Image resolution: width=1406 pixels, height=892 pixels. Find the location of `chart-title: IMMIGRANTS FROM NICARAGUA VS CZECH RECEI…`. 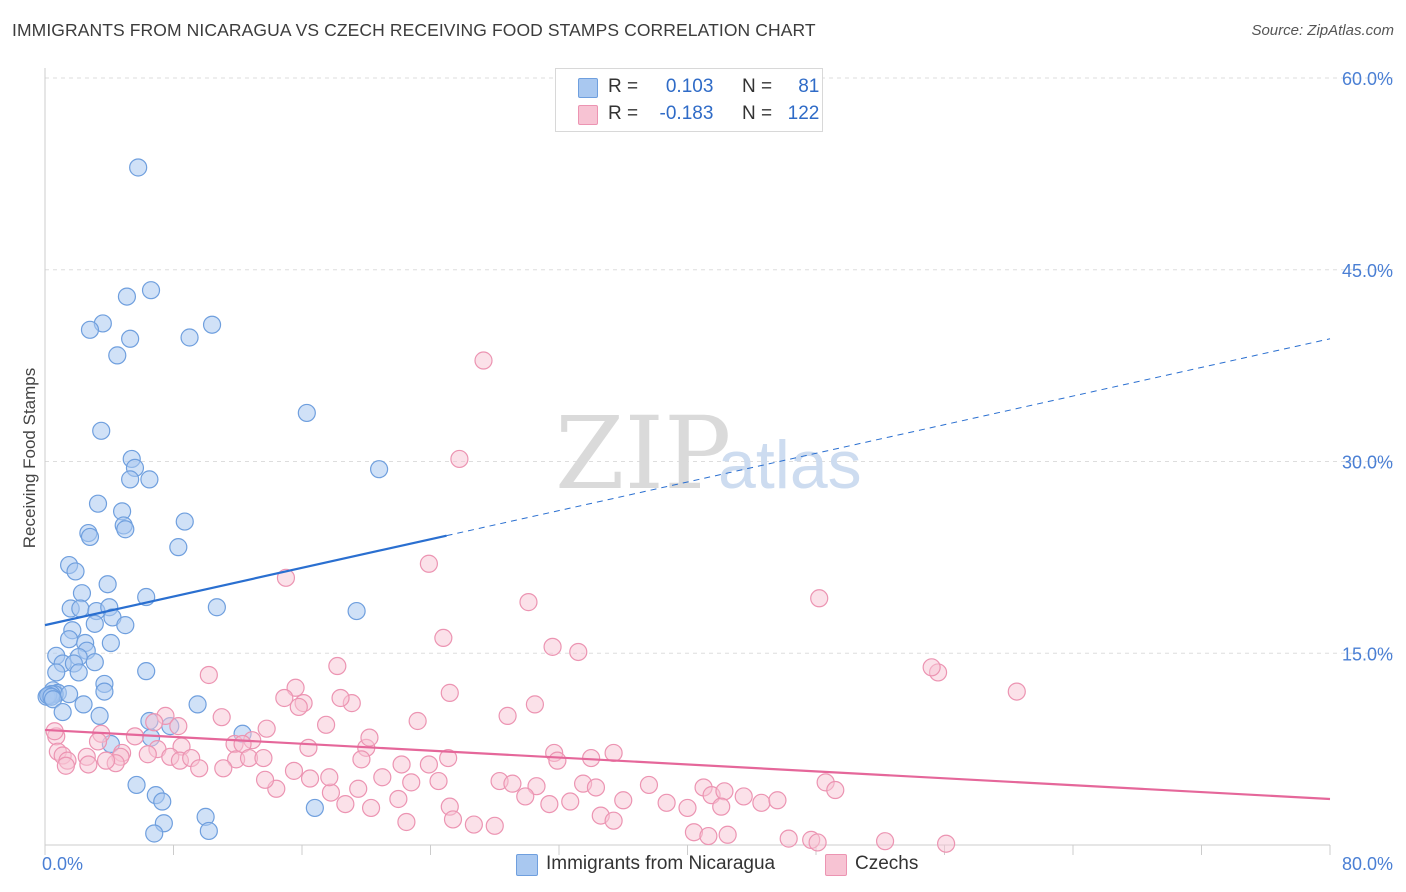

chart-title: IMMIGRANTS FROM NICARAGUA VS CZECH RECEI… is located at coordinates (414, 30).